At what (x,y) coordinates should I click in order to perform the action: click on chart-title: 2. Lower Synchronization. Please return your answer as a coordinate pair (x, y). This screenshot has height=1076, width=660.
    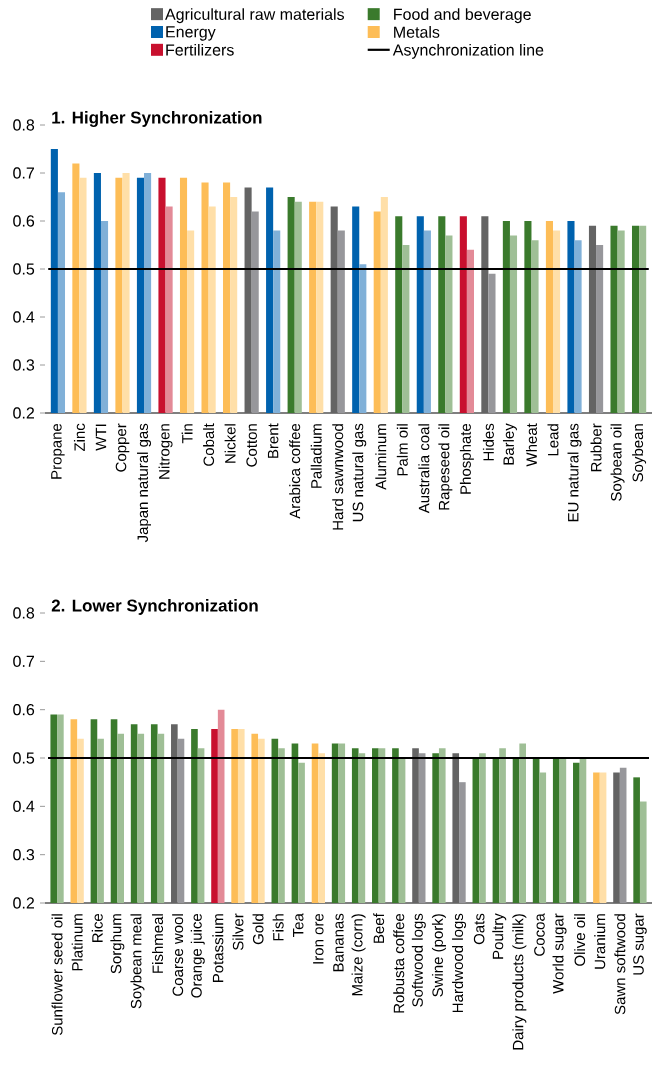
    Looking at the image, I should click on (154, 607).